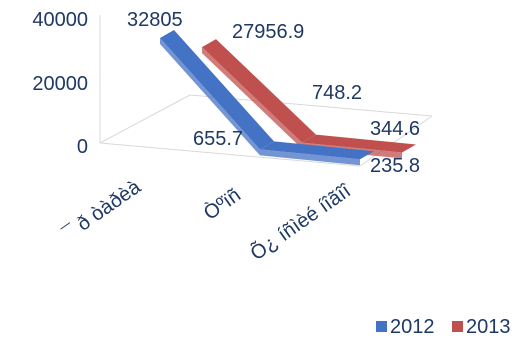 This screenshot has width=528, height=348. I want to click on floor-left-edge, so click(145, 119).